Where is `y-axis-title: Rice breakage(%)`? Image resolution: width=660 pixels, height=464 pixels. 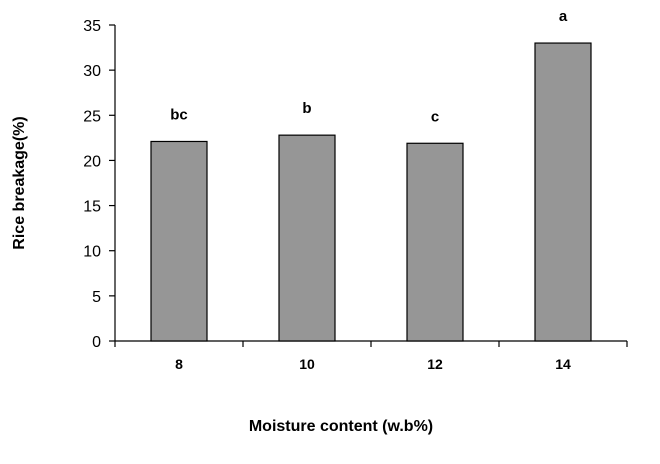
y-axis-title: Rice breakage(%) is located at coordinates (19, 182).